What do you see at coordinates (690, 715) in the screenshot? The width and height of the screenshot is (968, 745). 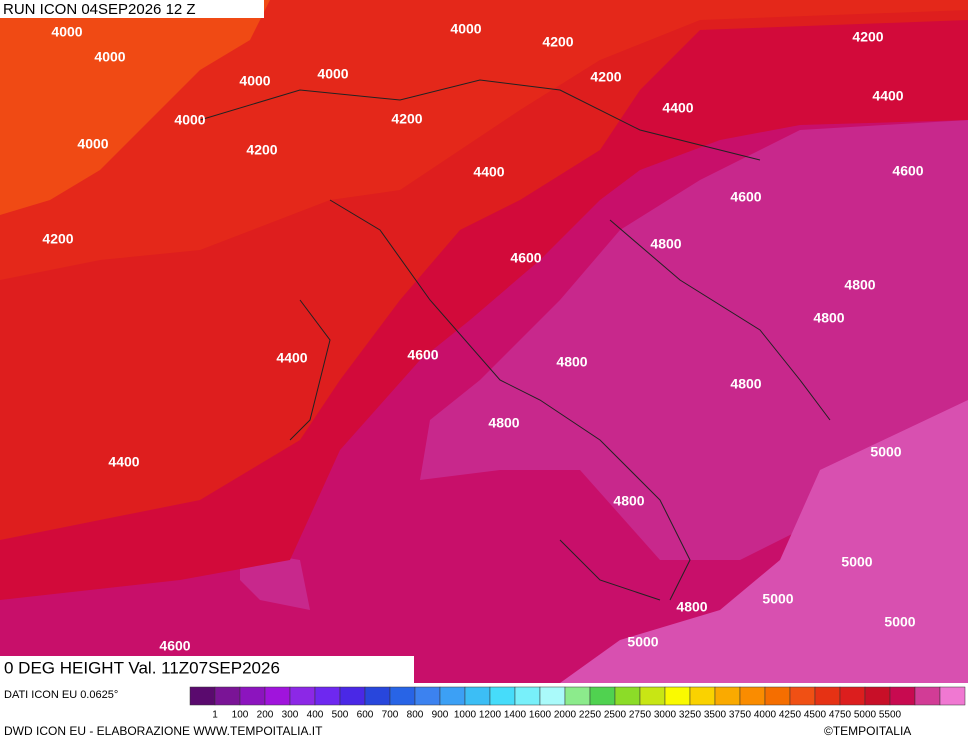 I see `legend-label: 3250` at bounding box center [690, 715].